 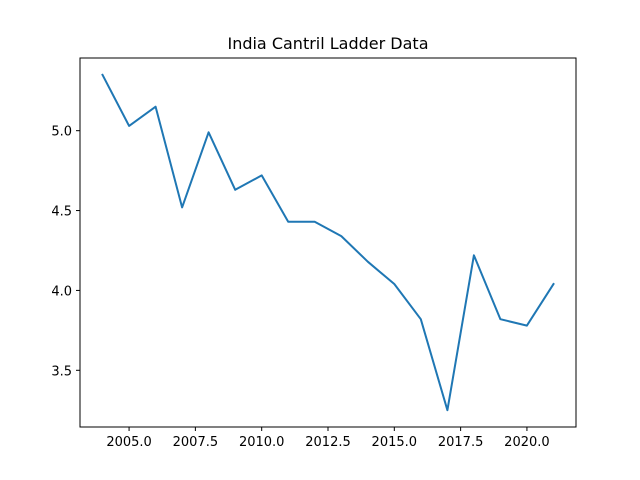 I want to click on y-tick-label: 3.5, so click(x=61, y=371).